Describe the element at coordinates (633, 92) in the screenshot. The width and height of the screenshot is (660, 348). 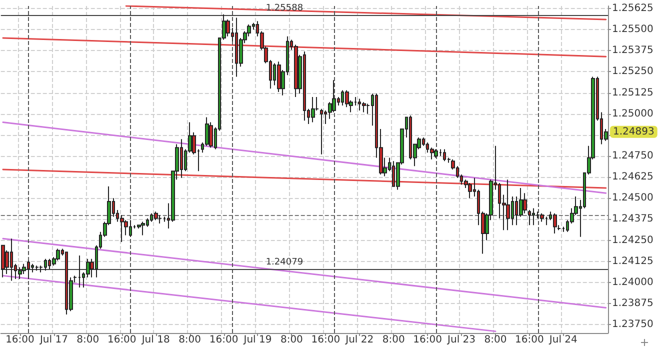
I see `y-tick-label: 1.25125` at that location.